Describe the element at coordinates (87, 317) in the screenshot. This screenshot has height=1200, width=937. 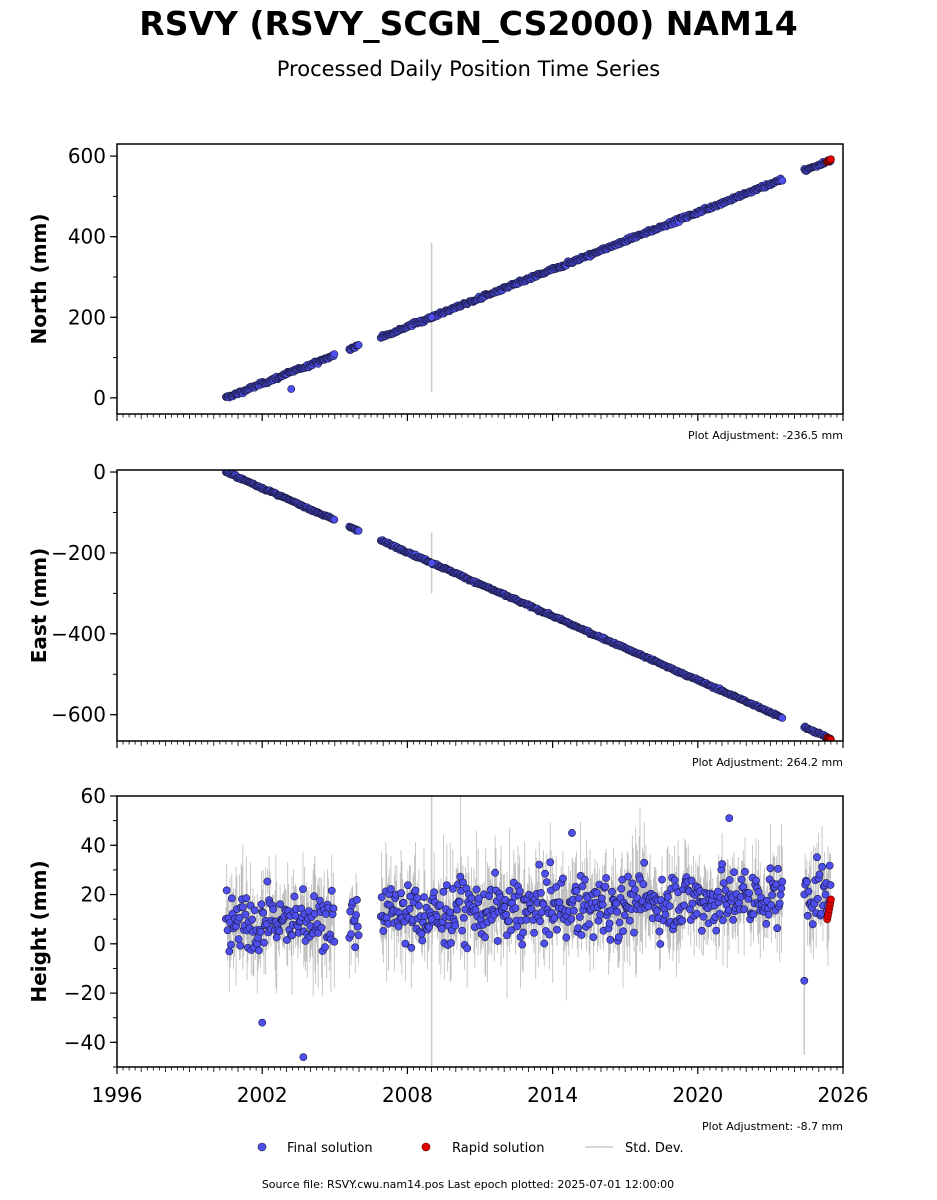
I see `y-tick-label: 200` at that location.